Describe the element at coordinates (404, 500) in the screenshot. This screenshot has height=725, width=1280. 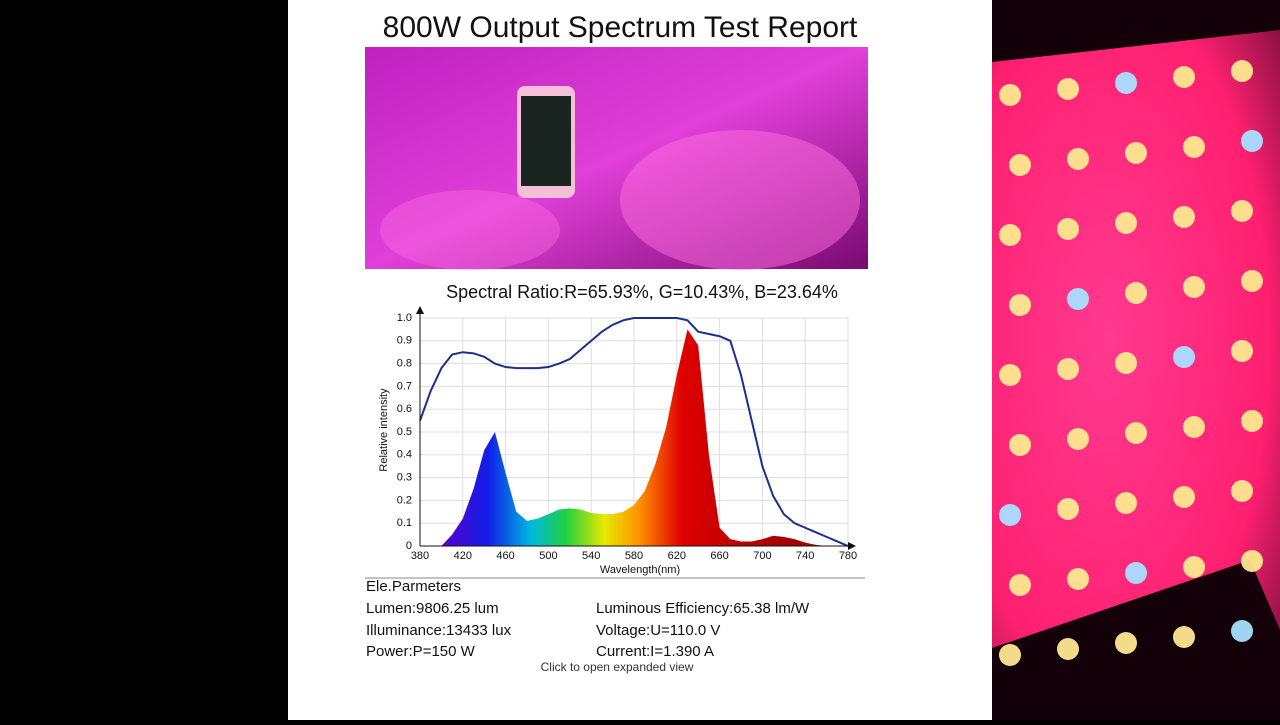
I see `y-tick-label: 0.2` at that location.